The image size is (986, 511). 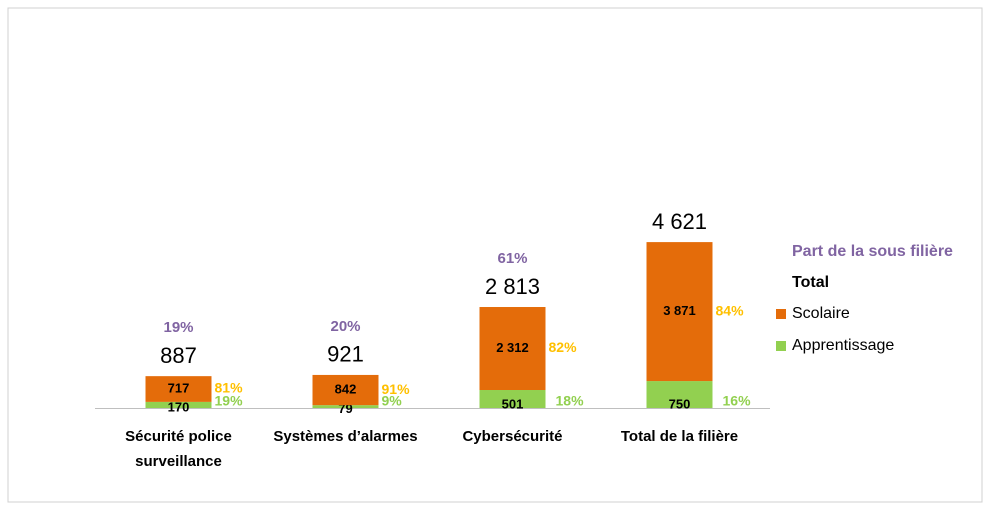 What do you see at coordinates (345, 326) in the screenshot?
I see `share-label: 20%` at bounding box center [345, 326].